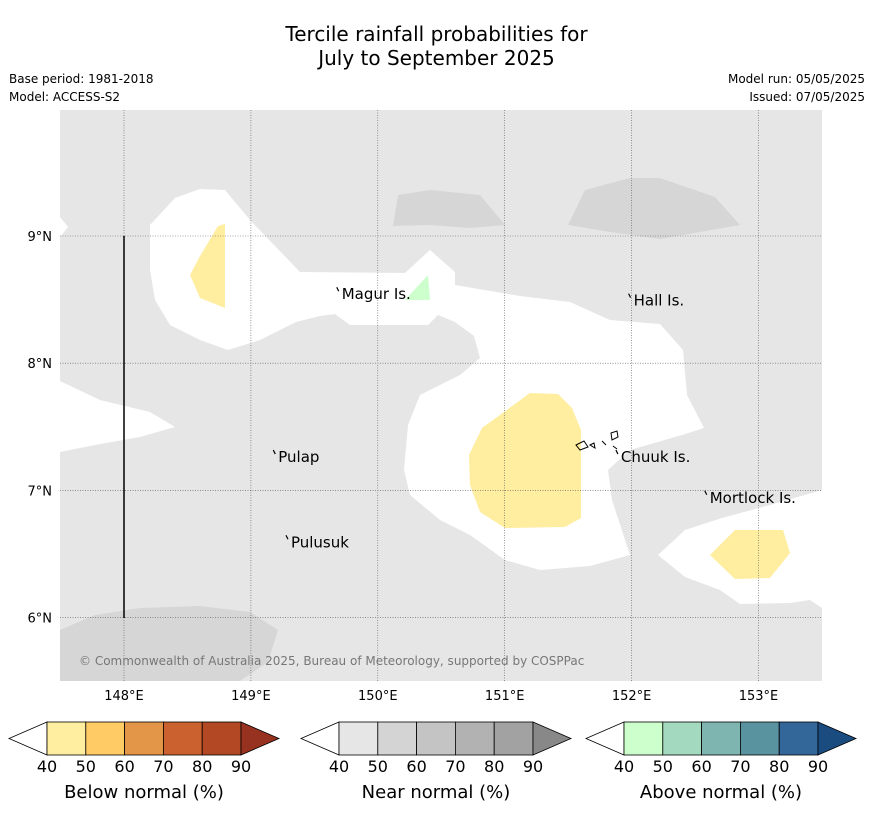  I want to click on lat-tick-label: 8°N, so click(40, 364).